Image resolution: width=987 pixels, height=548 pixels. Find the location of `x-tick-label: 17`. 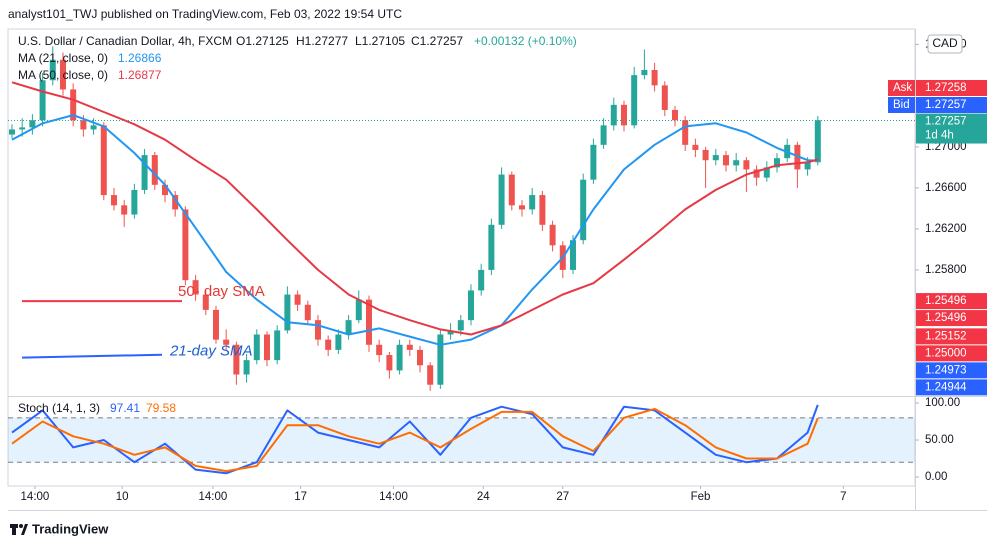

x-tick-label: 17 is located at coordinates (300, 497).